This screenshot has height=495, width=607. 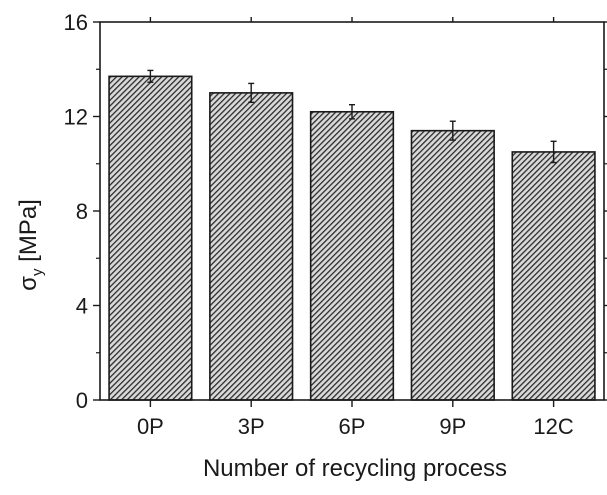 What do you see at coordinates (251, 246) in the screenshot?
I see `bar-3P` at bounding box center [251, 246].